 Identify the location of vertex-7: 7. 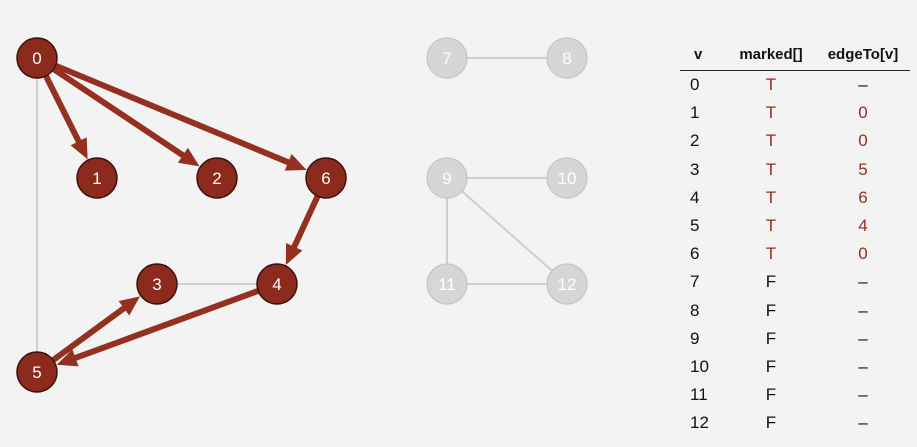
(447, 58).